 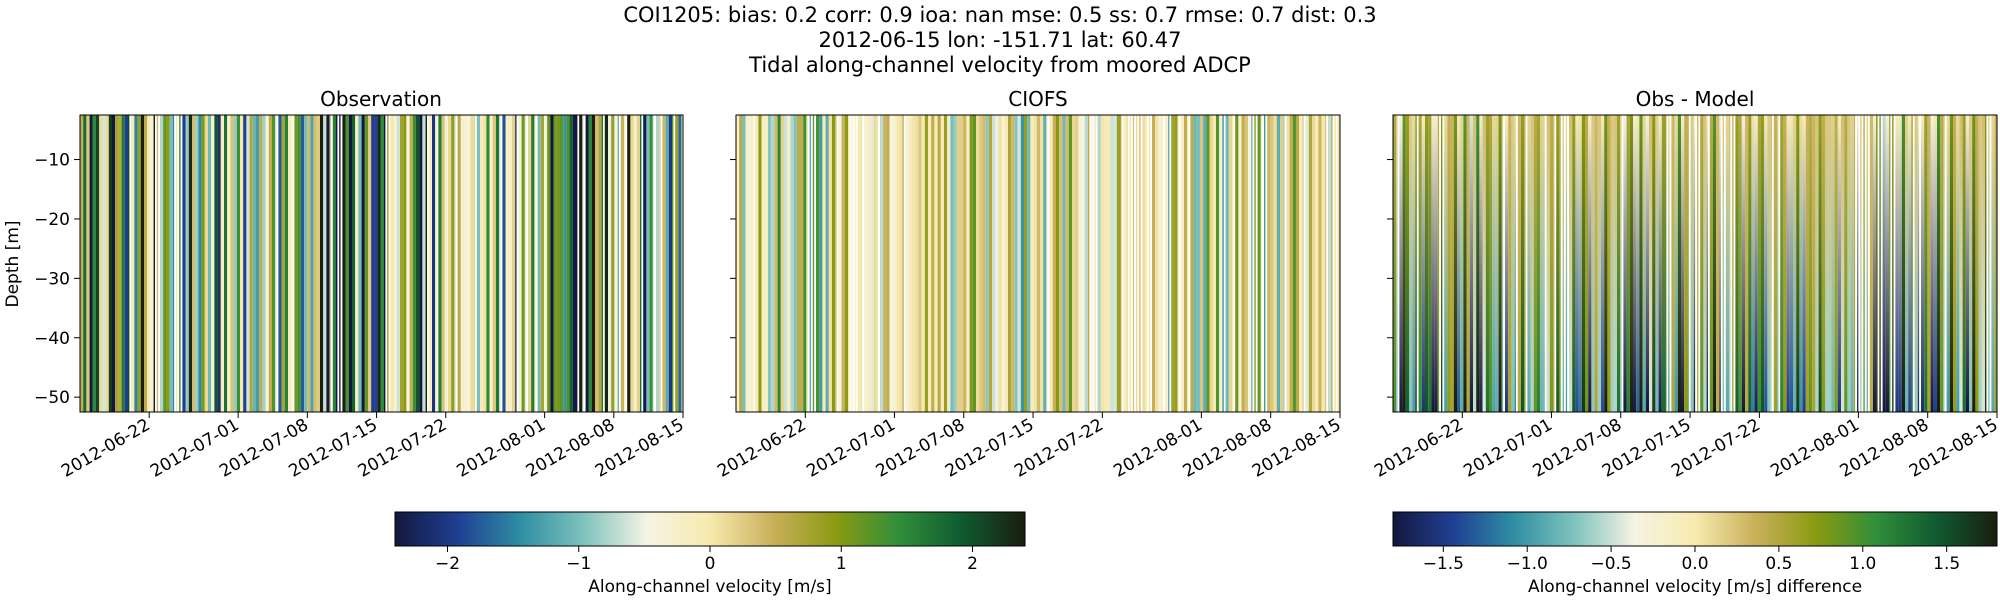 I want to click on colorbar-tick-label: 0, so click(x=710, y=564).